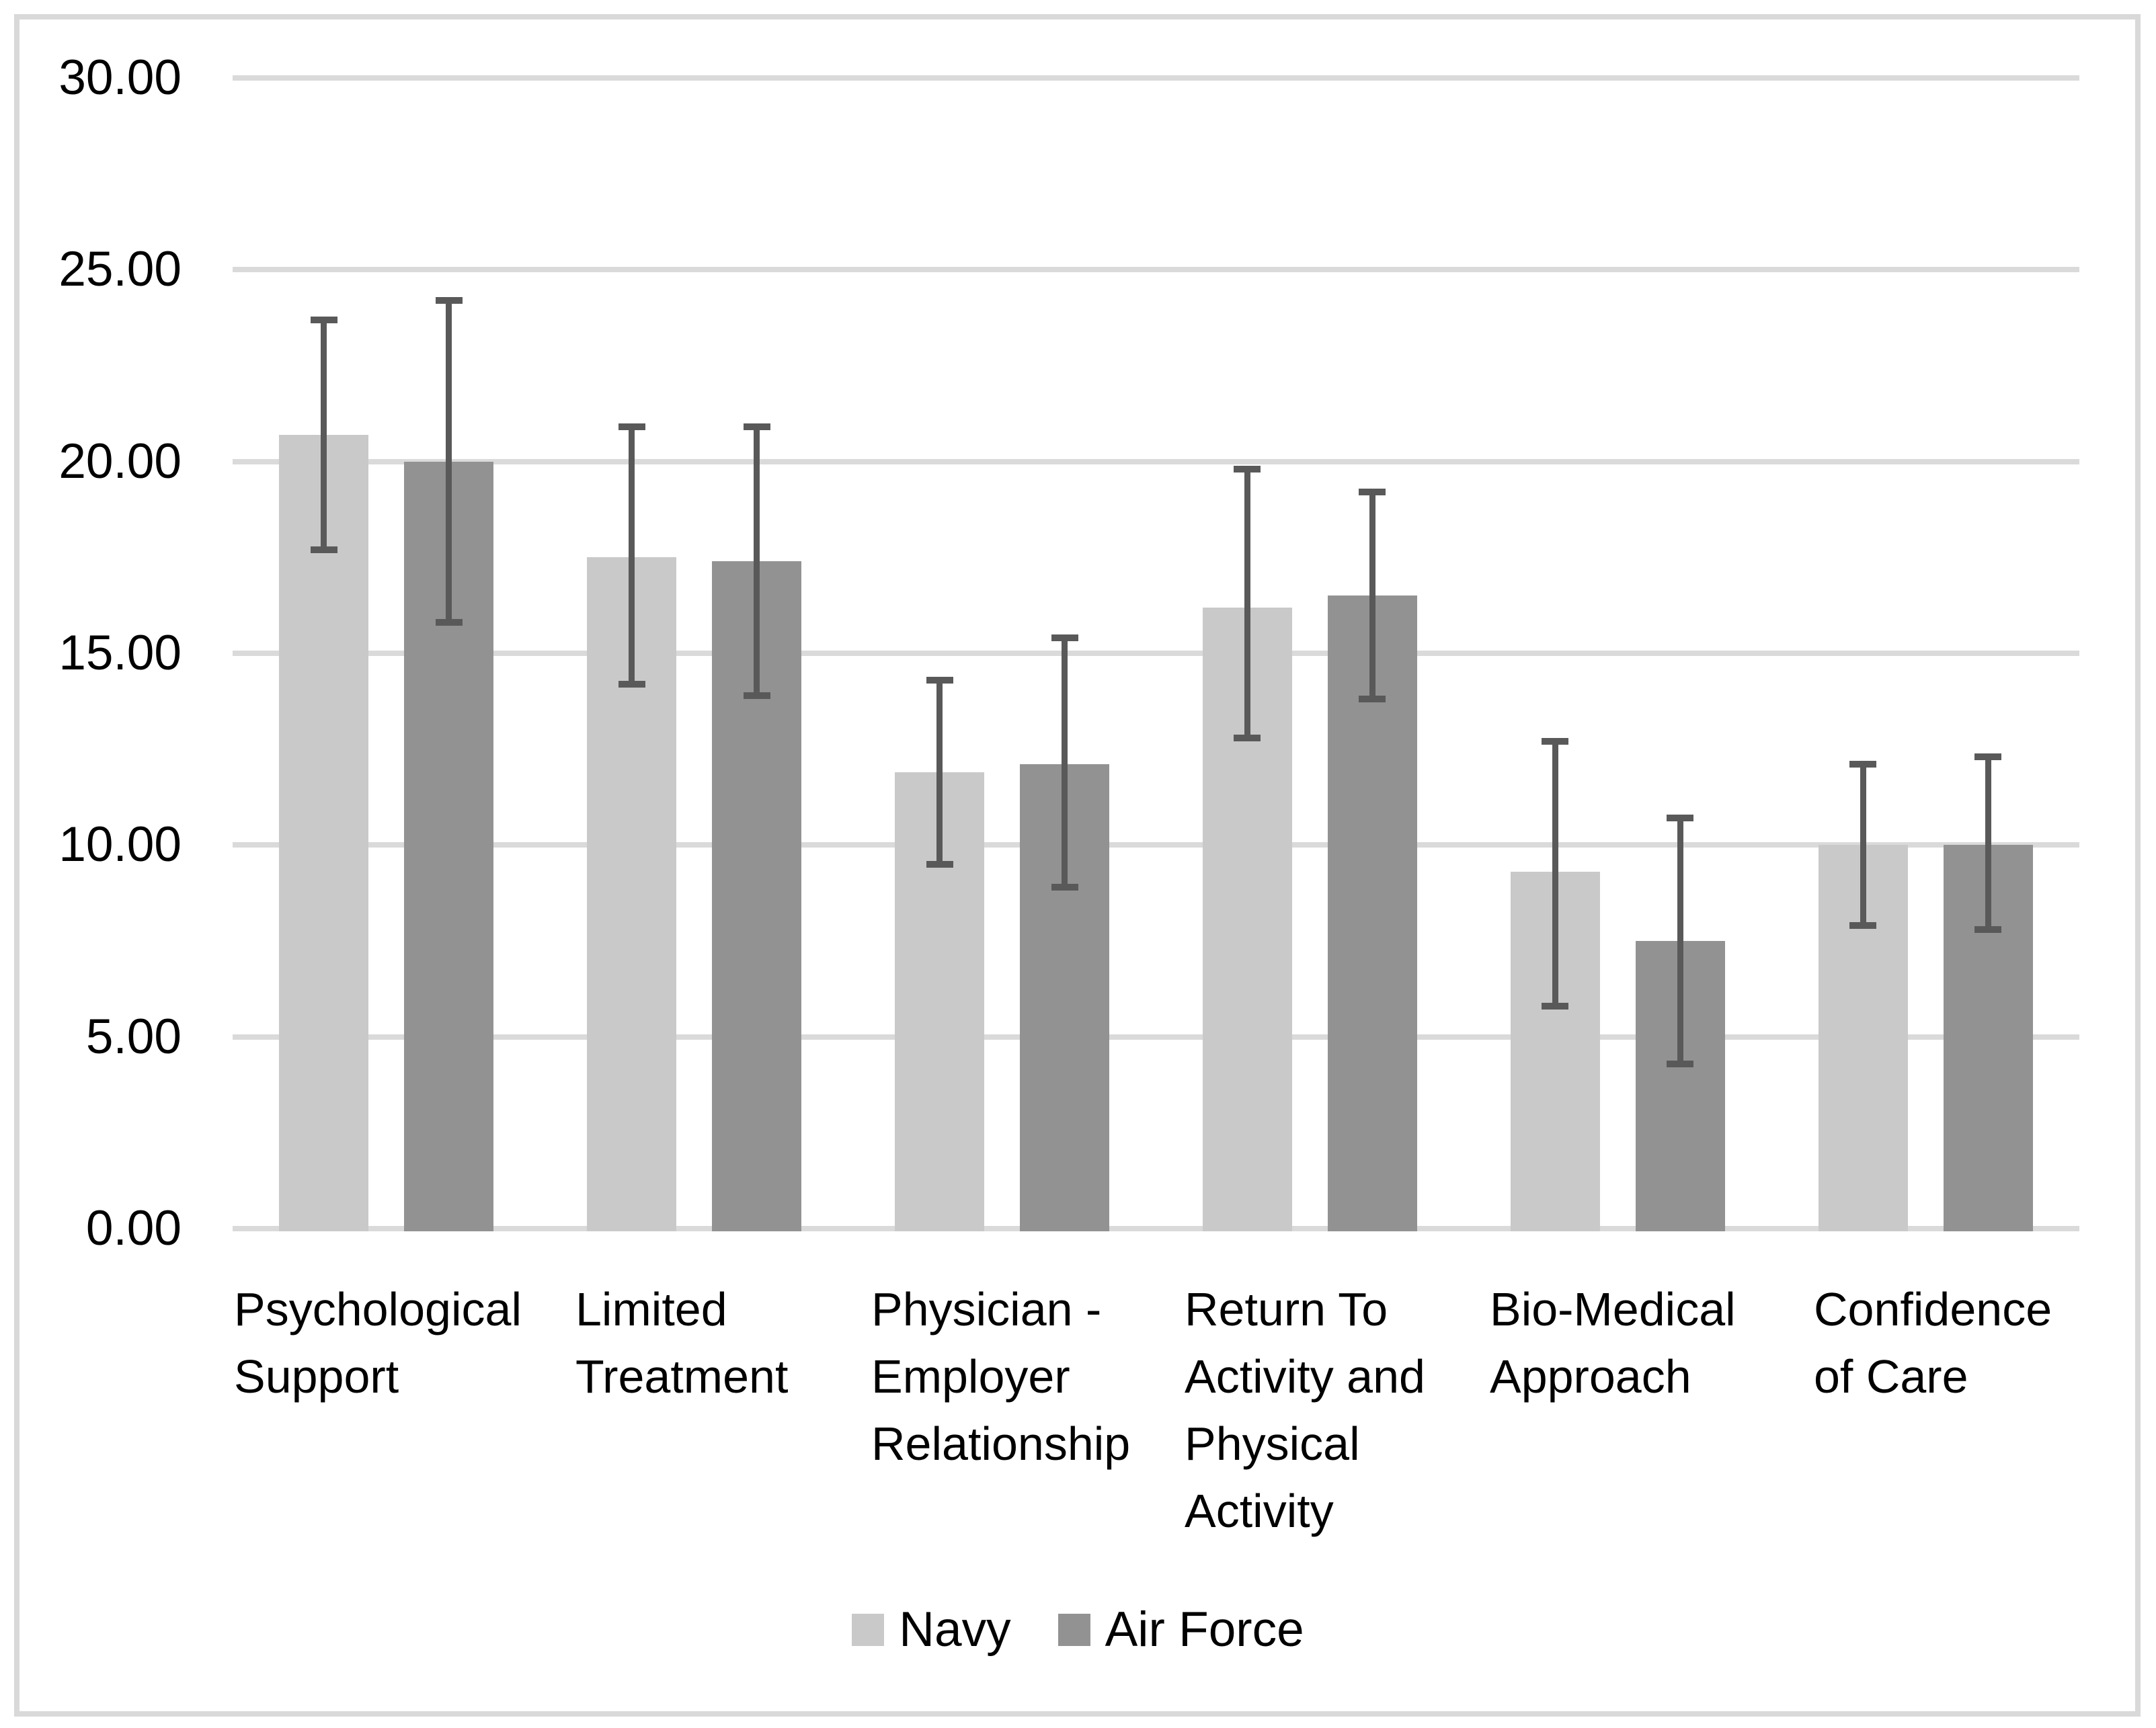 This screenshot has height=1728, width=2156. Describe the element at coordinates (955, 1630) in the screenshot. I see `navy-legend-label: Navy` at that location.